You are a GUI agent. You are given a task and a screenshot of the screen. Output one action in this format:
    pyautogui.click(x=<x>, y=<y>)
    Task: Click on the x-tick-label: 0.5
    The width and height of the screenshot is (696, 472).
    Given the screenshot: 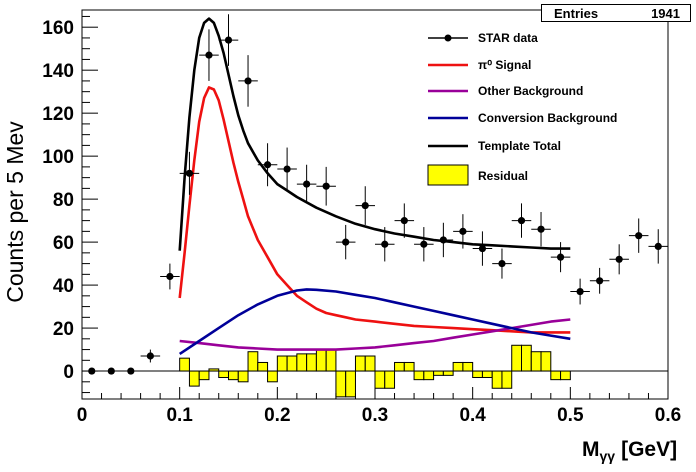 What is the action you would take?
    pyautogui.click(x=570, y=415)
    